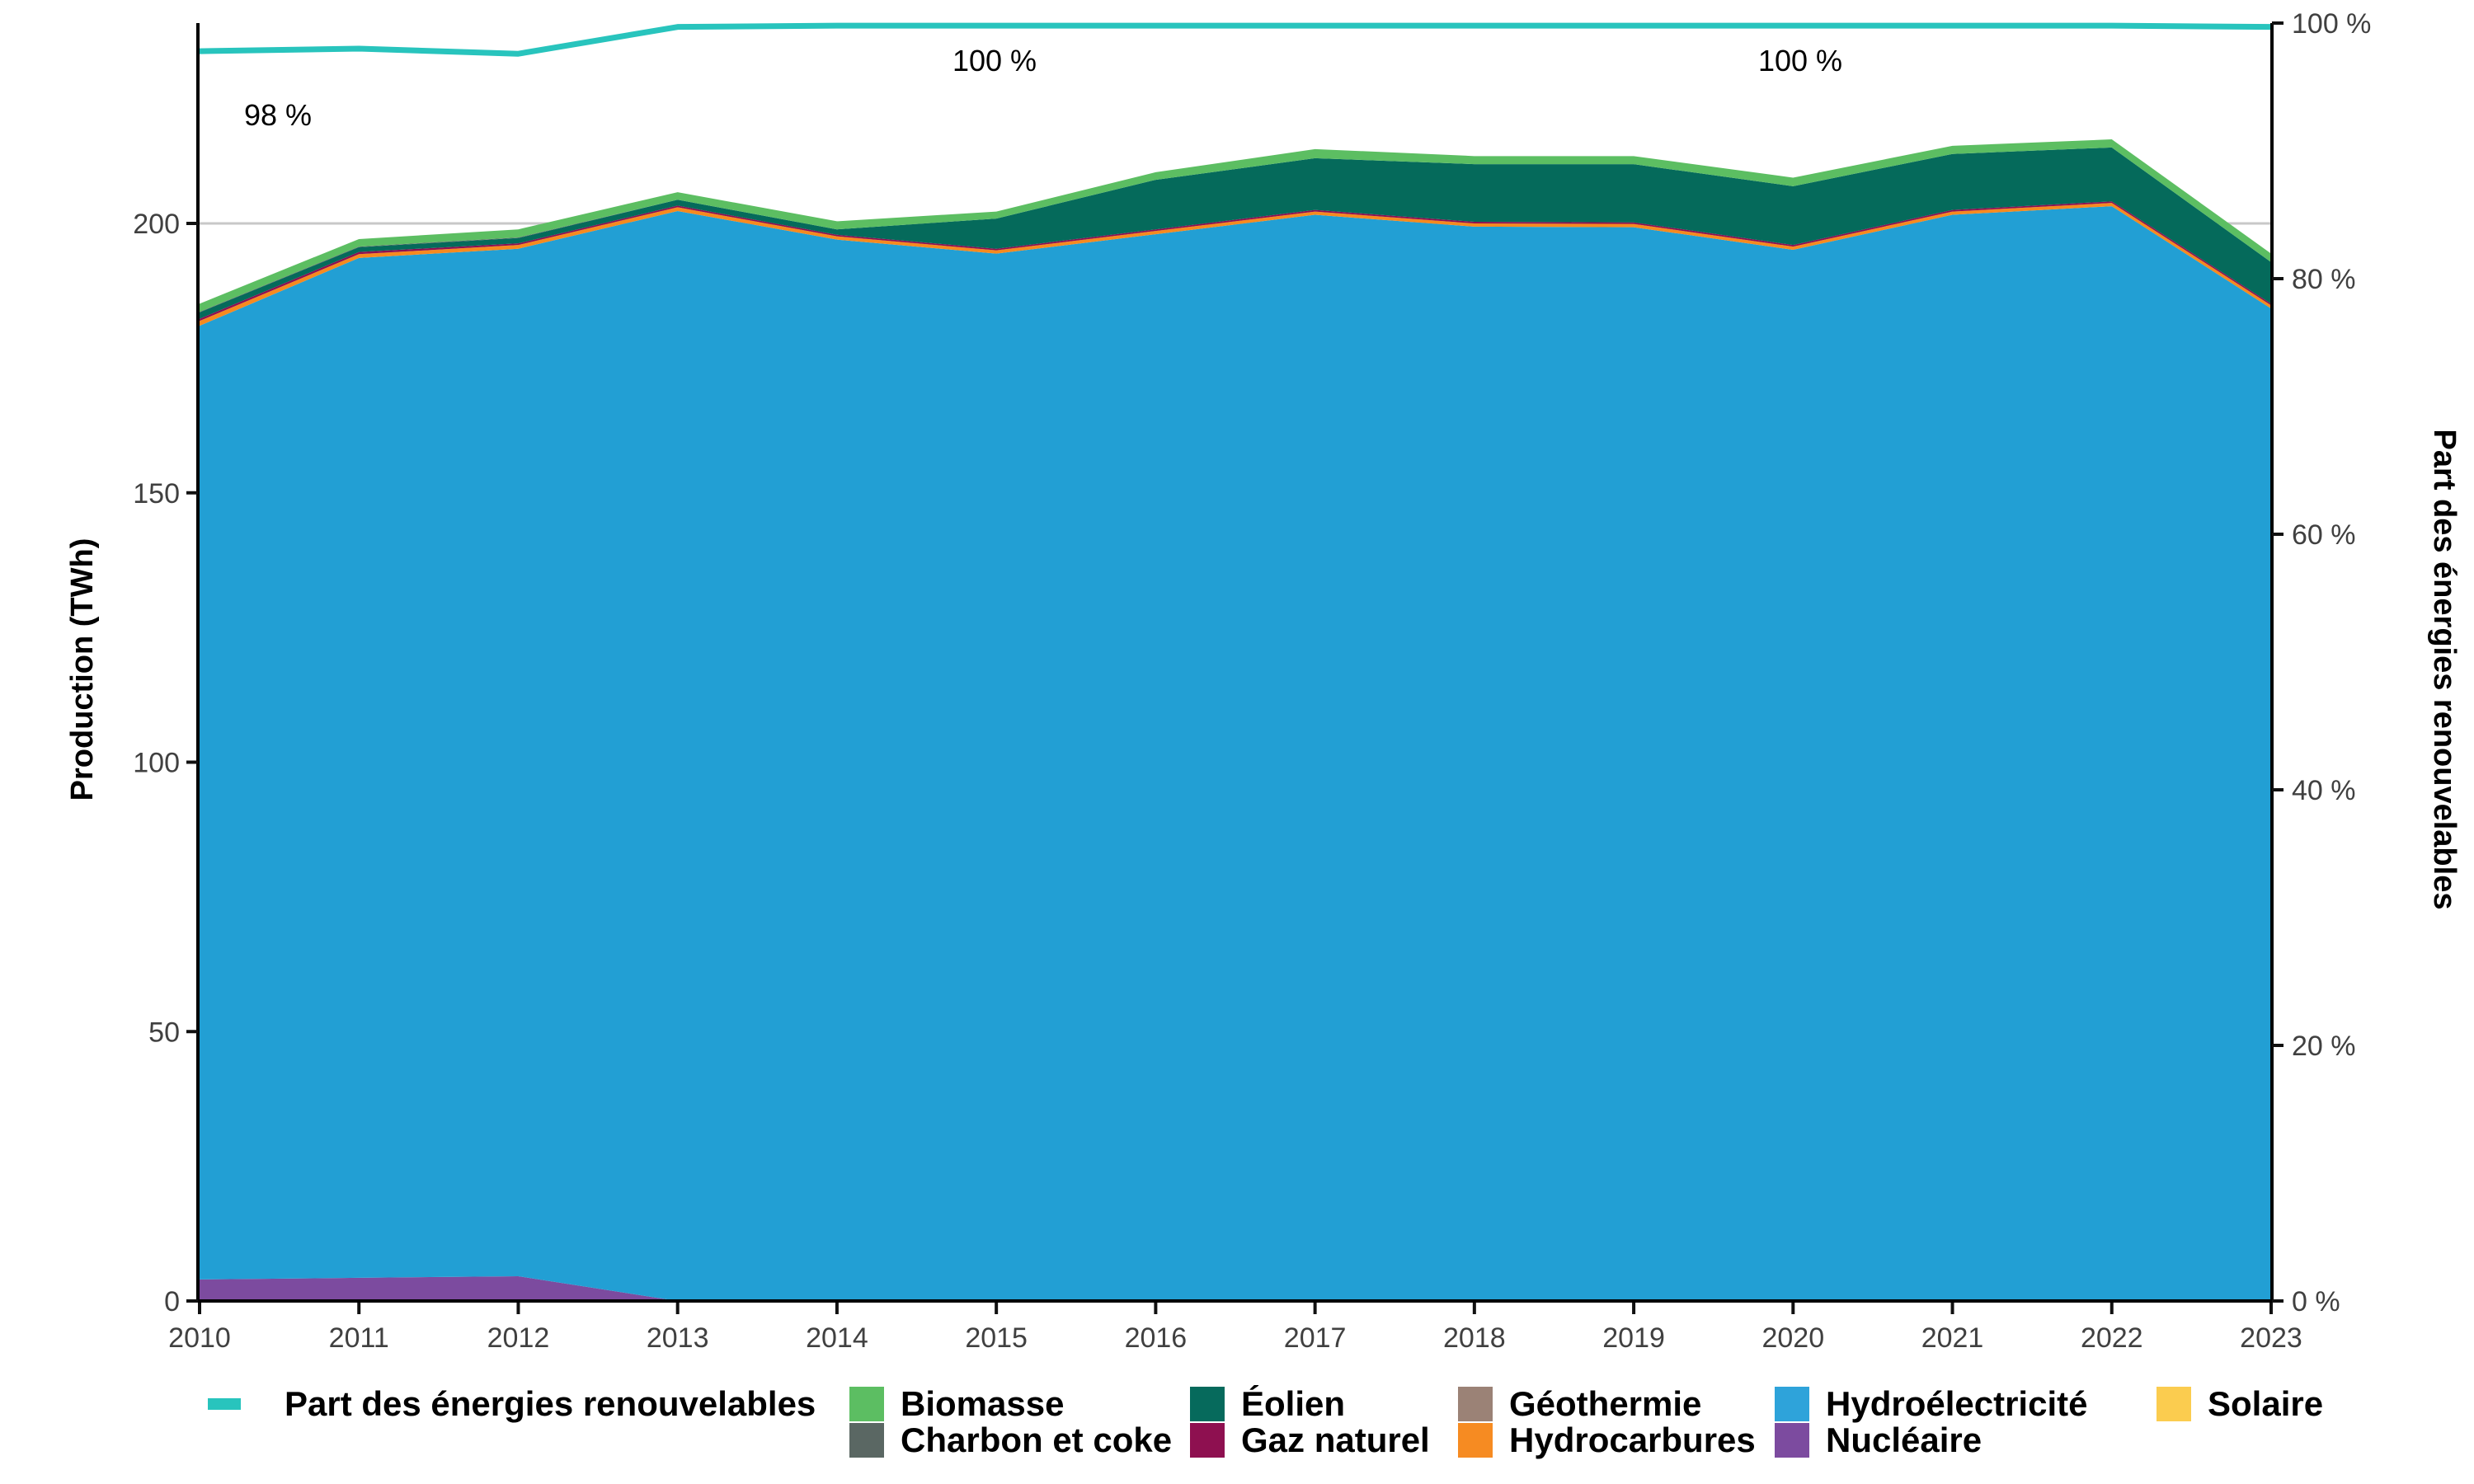 The height and width of the screenshot is (1484, 2474). I want to click on area-nucl-aire, so click(1235, 1288).